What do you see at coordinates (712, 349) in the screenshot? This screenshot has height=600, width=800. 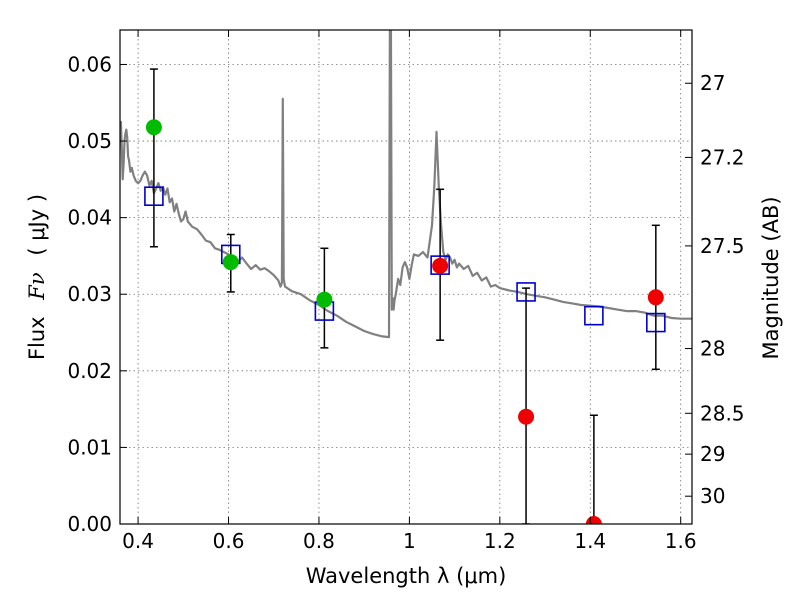 I see `mag-tick-label: 28` at bounding box center [712, 349].